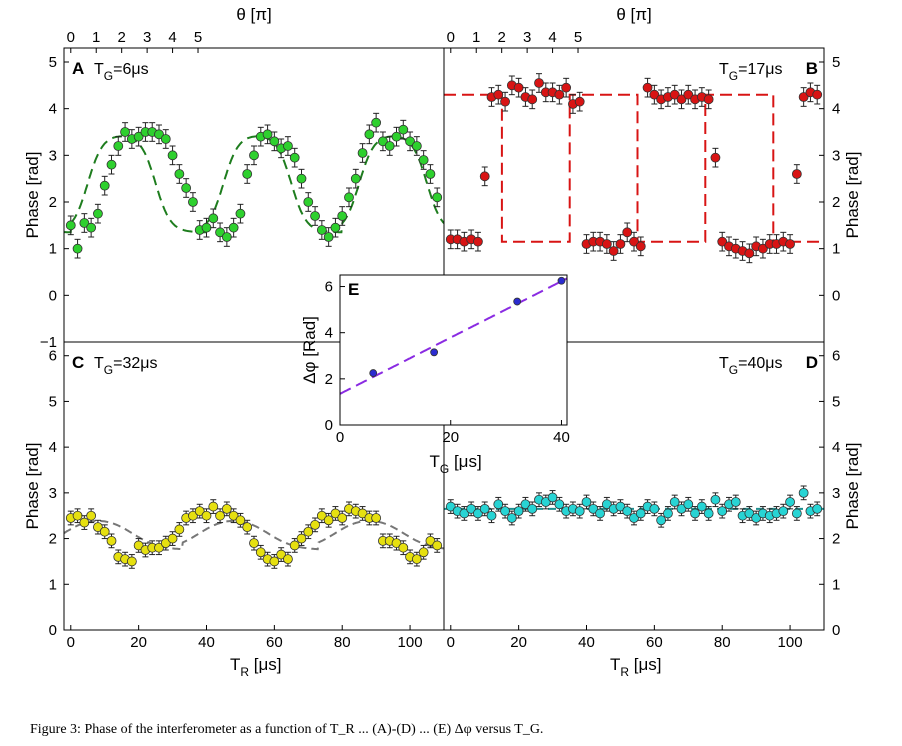 This screenshot has width=902, height=746. What do you see at coordinates (121, 72) in the screenshot?
I see `panel-title: TG=6μs` at bounding box center [121, 72].